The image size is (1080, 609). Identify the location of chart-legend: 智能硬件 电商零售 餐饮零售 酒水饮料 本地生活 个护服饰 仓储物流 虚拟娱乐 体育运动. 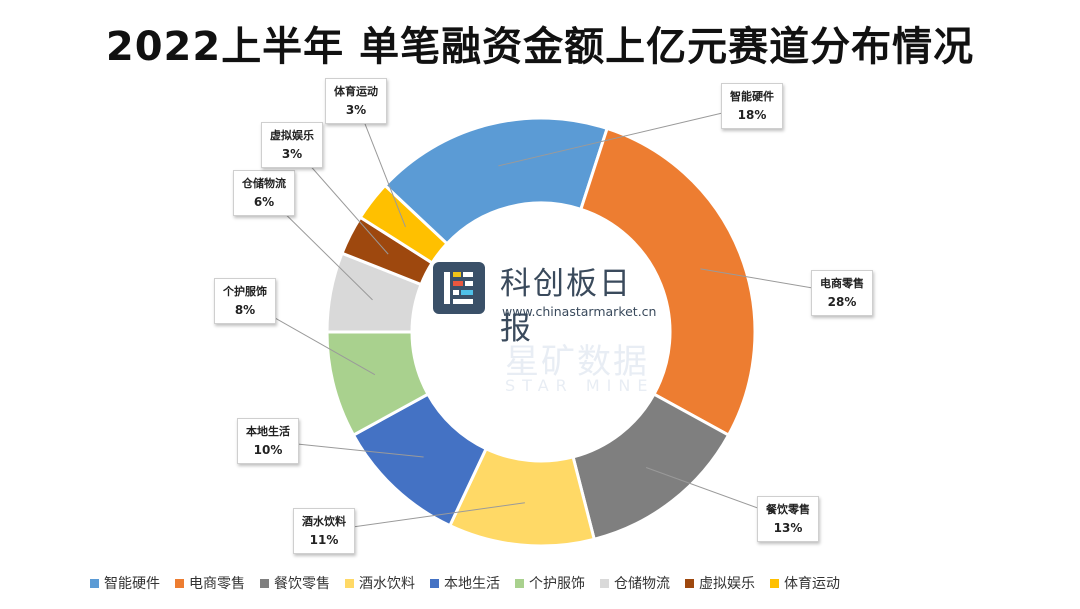
(472, 583).